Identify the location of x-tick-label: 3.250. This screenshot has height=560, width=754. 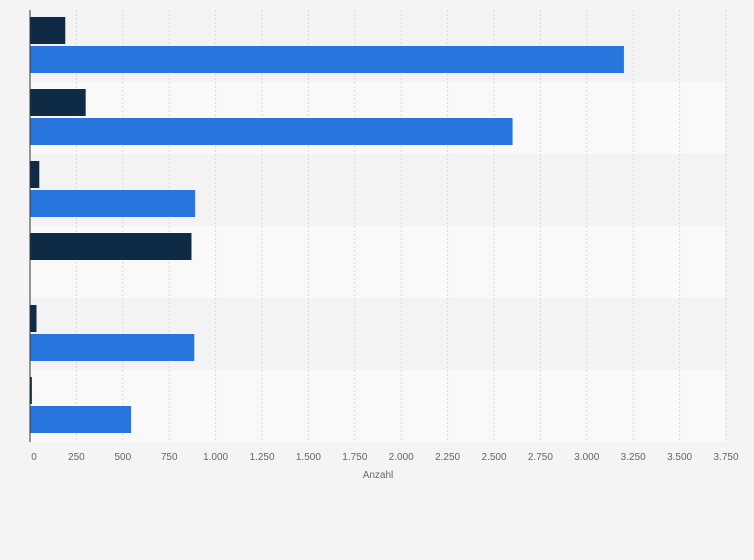
(633, 457).